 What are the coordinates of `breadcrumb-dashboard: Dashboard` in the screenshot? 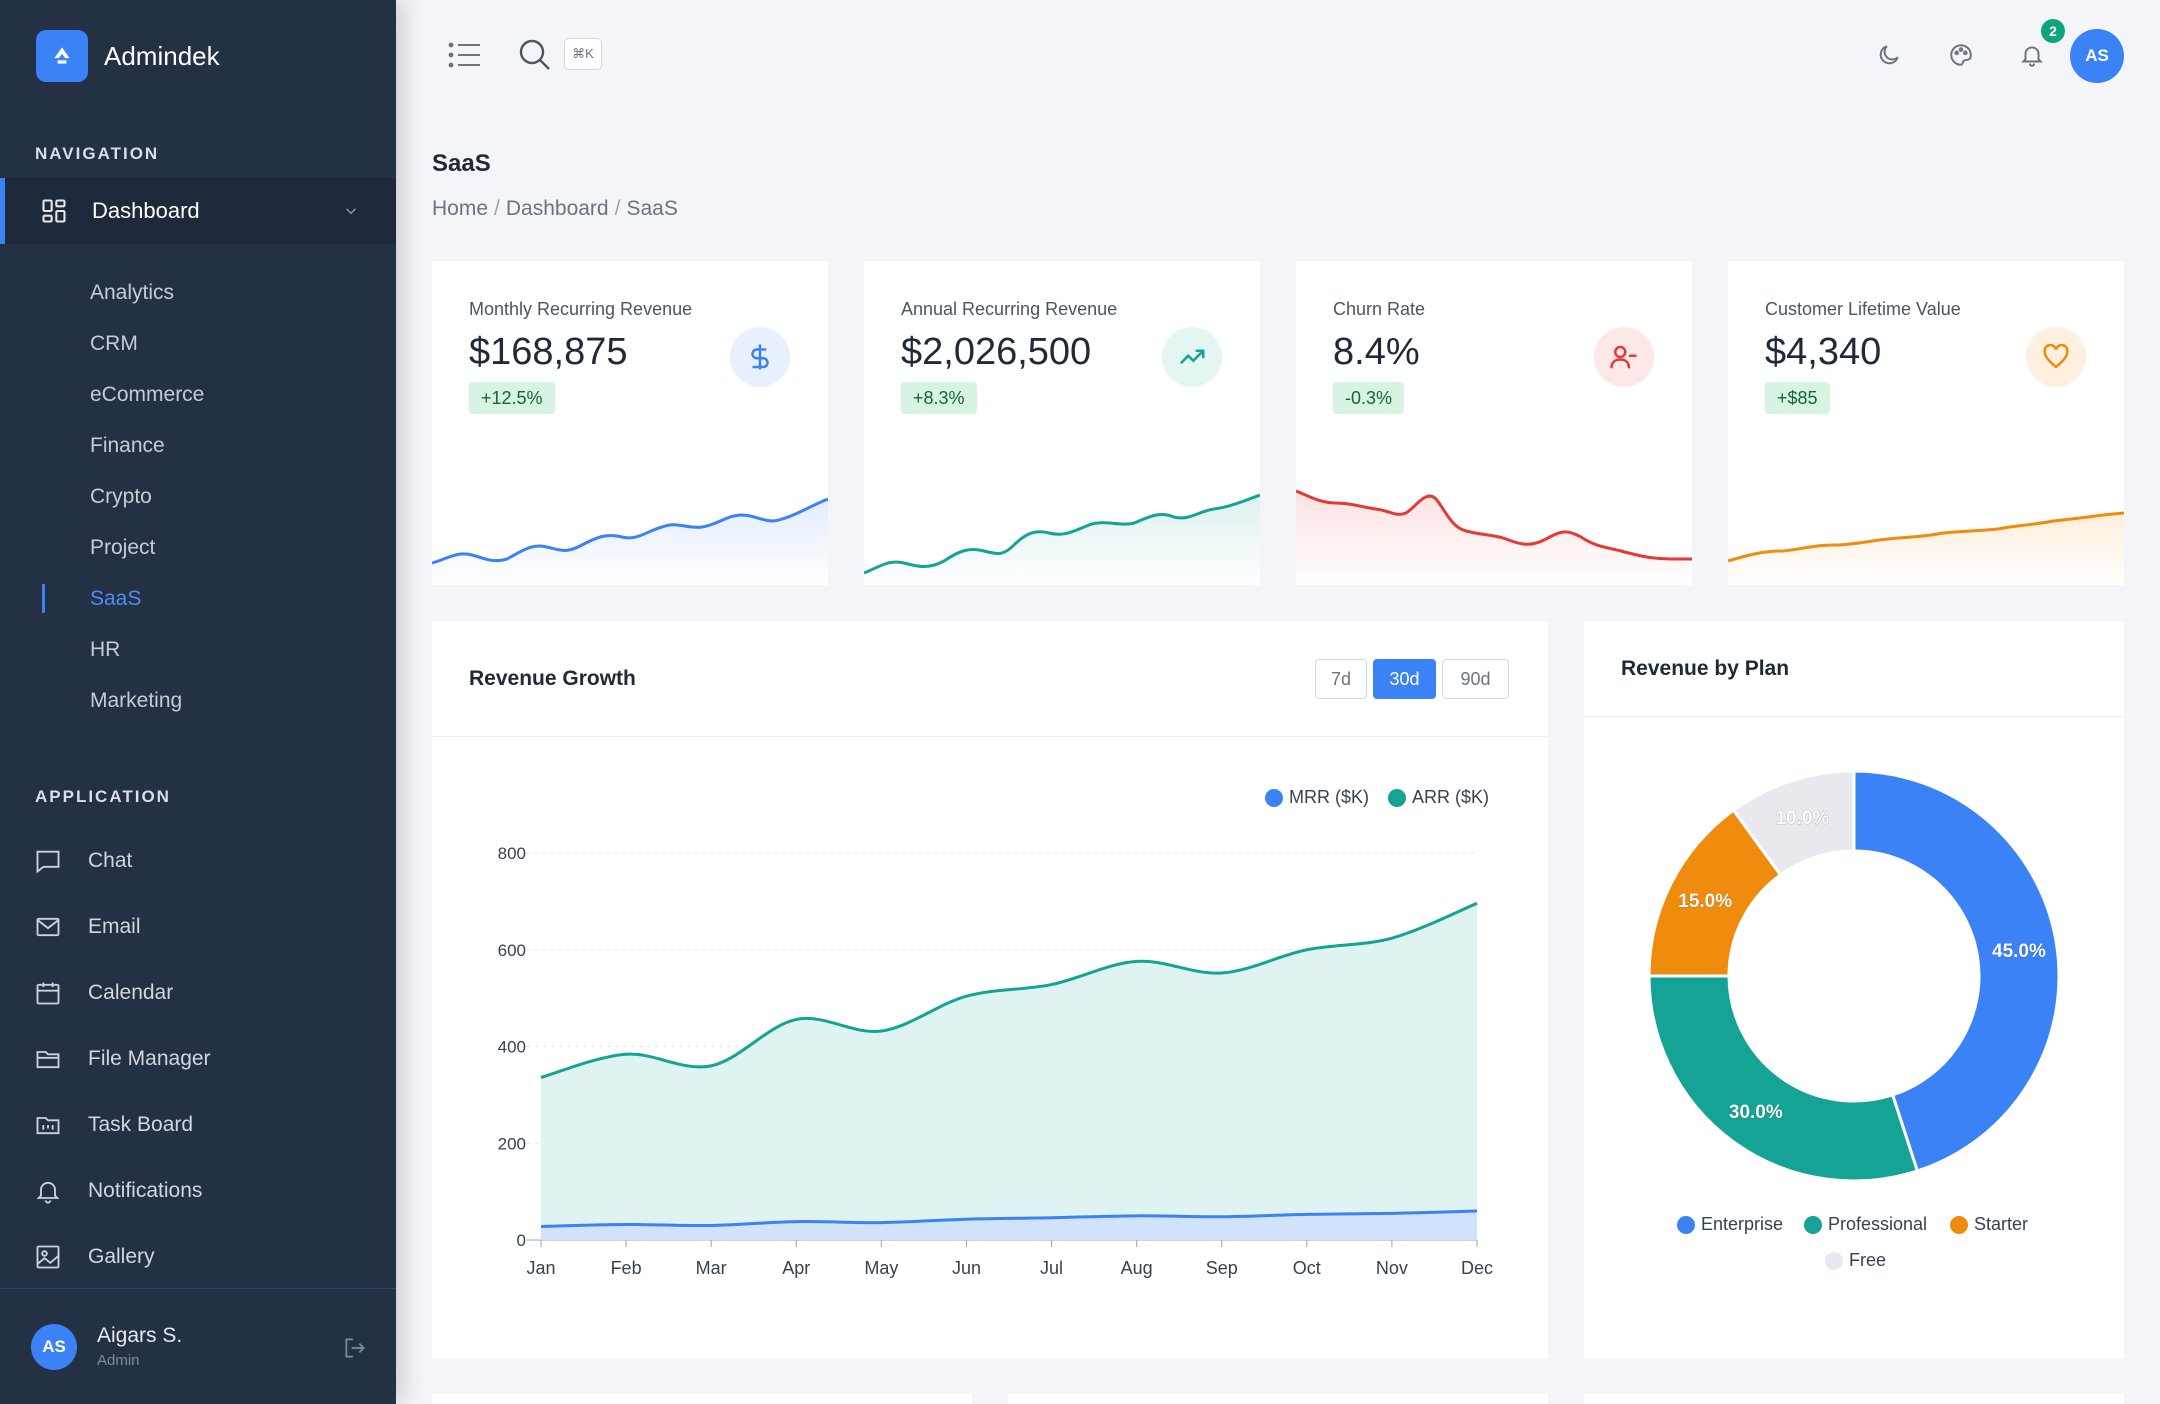 It's located at (557, 208).